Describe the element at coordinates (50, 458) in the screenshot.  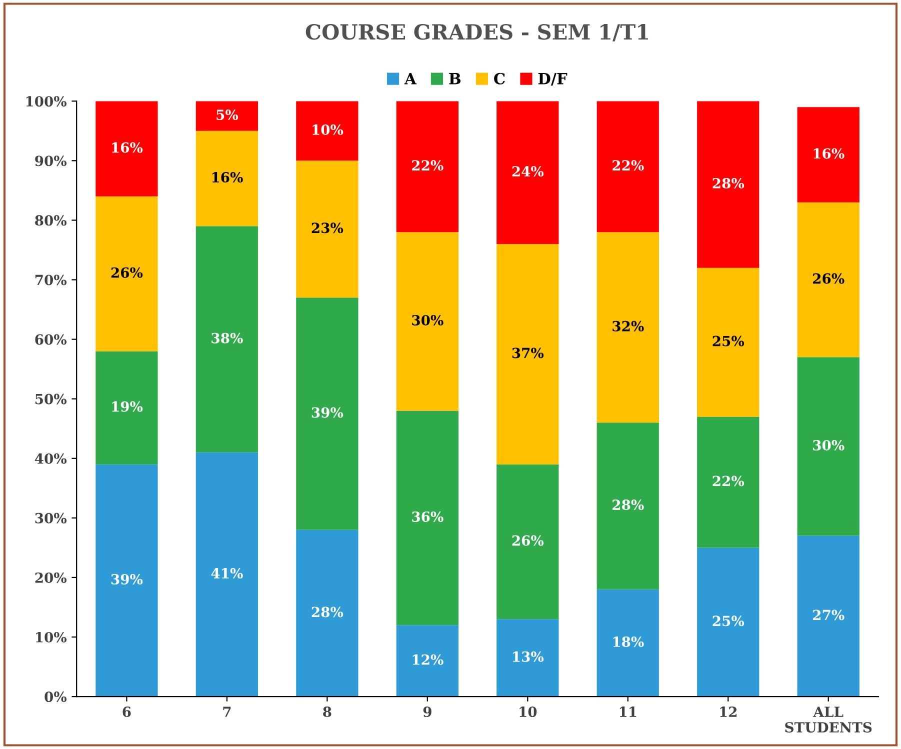
I see `y-tick-label: 40%` at that location.